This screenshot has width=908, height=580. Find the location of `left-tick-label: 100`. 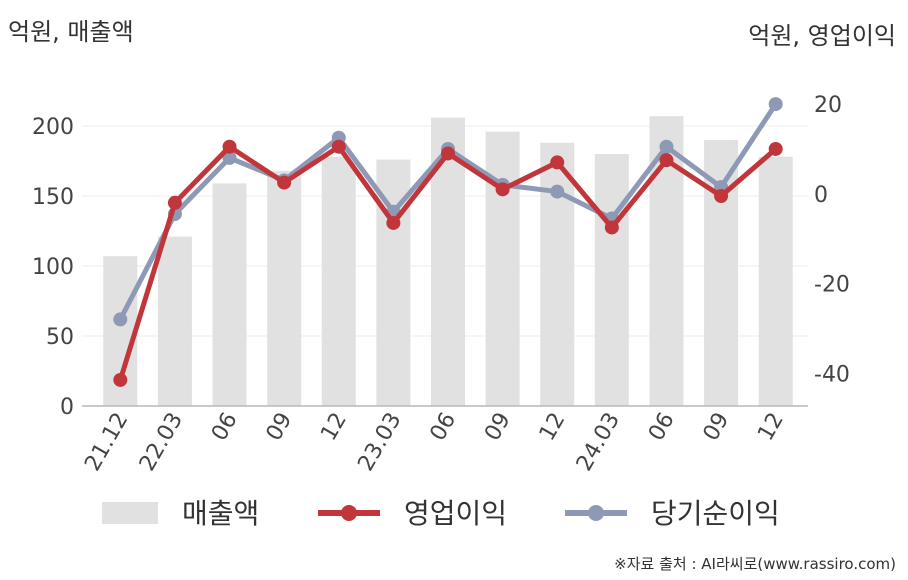

left-tick-label: 100 is located at coordinates (53, 267).